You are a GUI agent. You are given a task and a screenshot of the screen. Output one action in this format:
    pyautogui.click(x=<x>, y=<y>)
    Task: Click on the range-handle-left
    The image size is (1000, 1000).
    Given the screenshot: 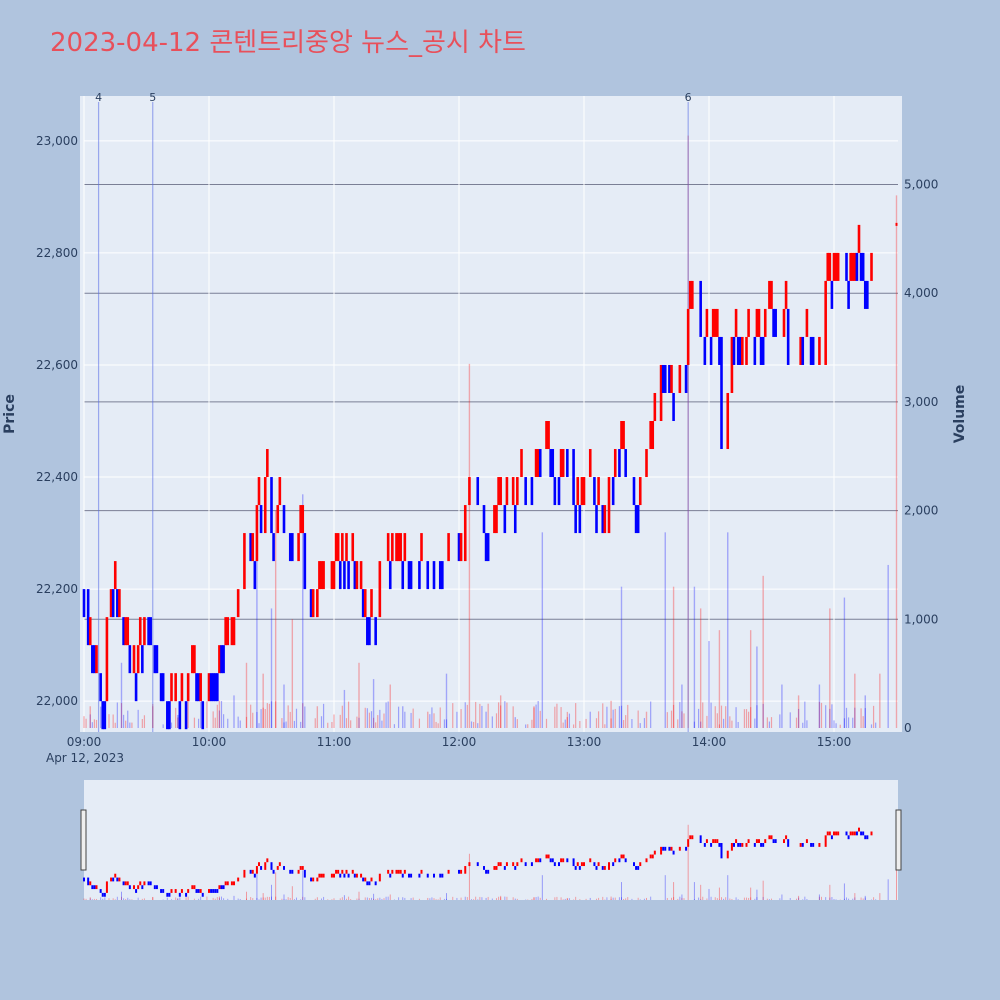 What is the action you would take?
    pyautogui.click(x=83, y=840)
    